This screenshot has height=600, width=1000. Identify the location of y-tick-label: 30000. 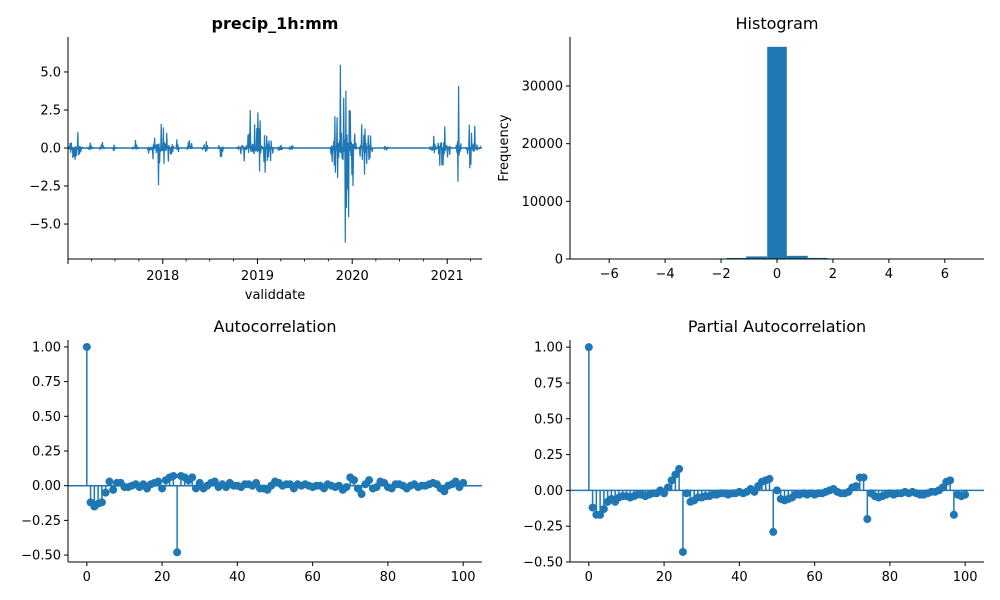
(542, 87).